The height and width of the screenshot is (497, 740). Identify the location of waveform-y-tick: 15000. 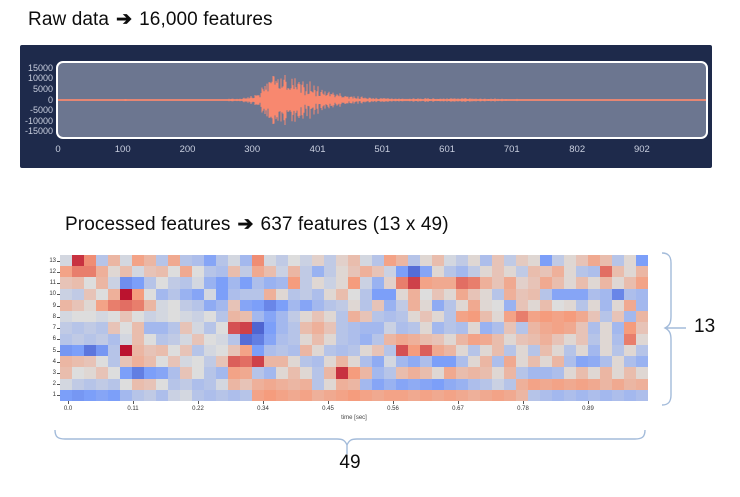
(40, 67).